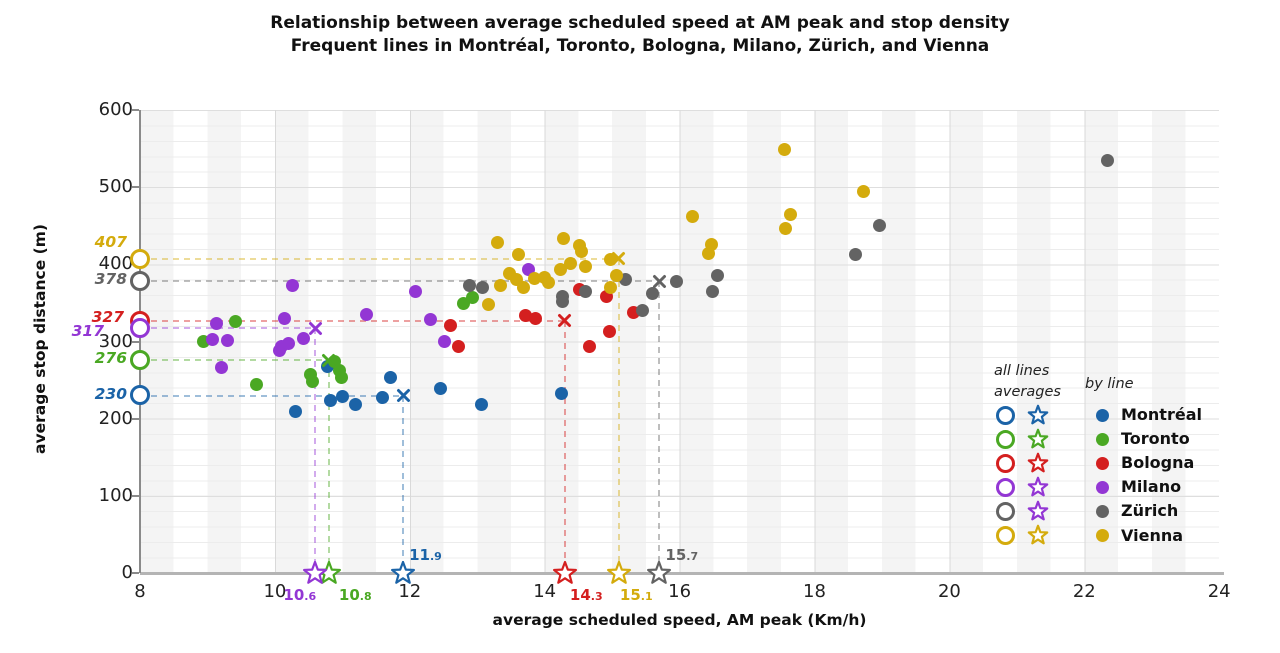  Describe the element at coordinates (1150, 511) in the screenshot. I see `legend-city-label-zurich: Zürich` at that location.